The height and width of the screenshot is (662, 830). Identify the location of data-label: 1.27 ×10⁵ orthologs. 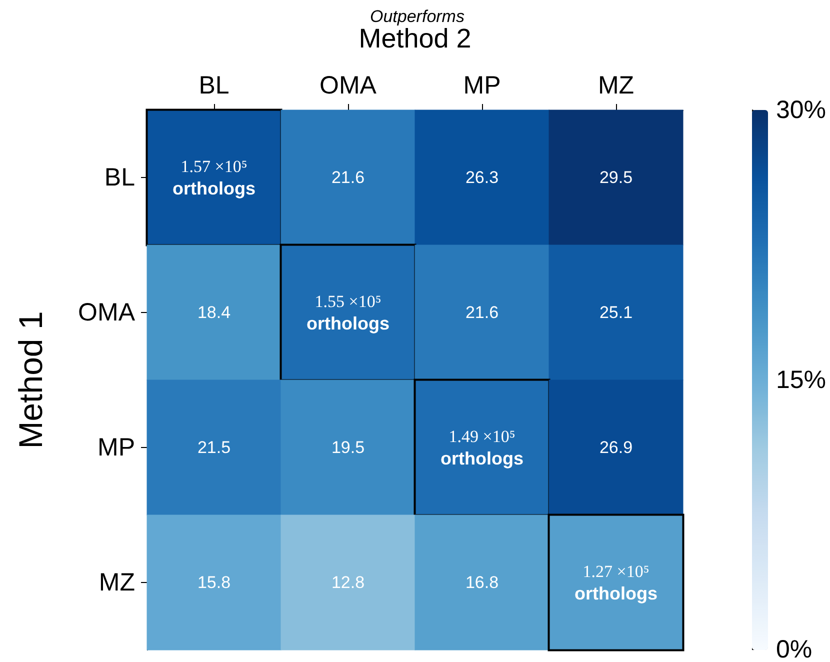
(616, 583).